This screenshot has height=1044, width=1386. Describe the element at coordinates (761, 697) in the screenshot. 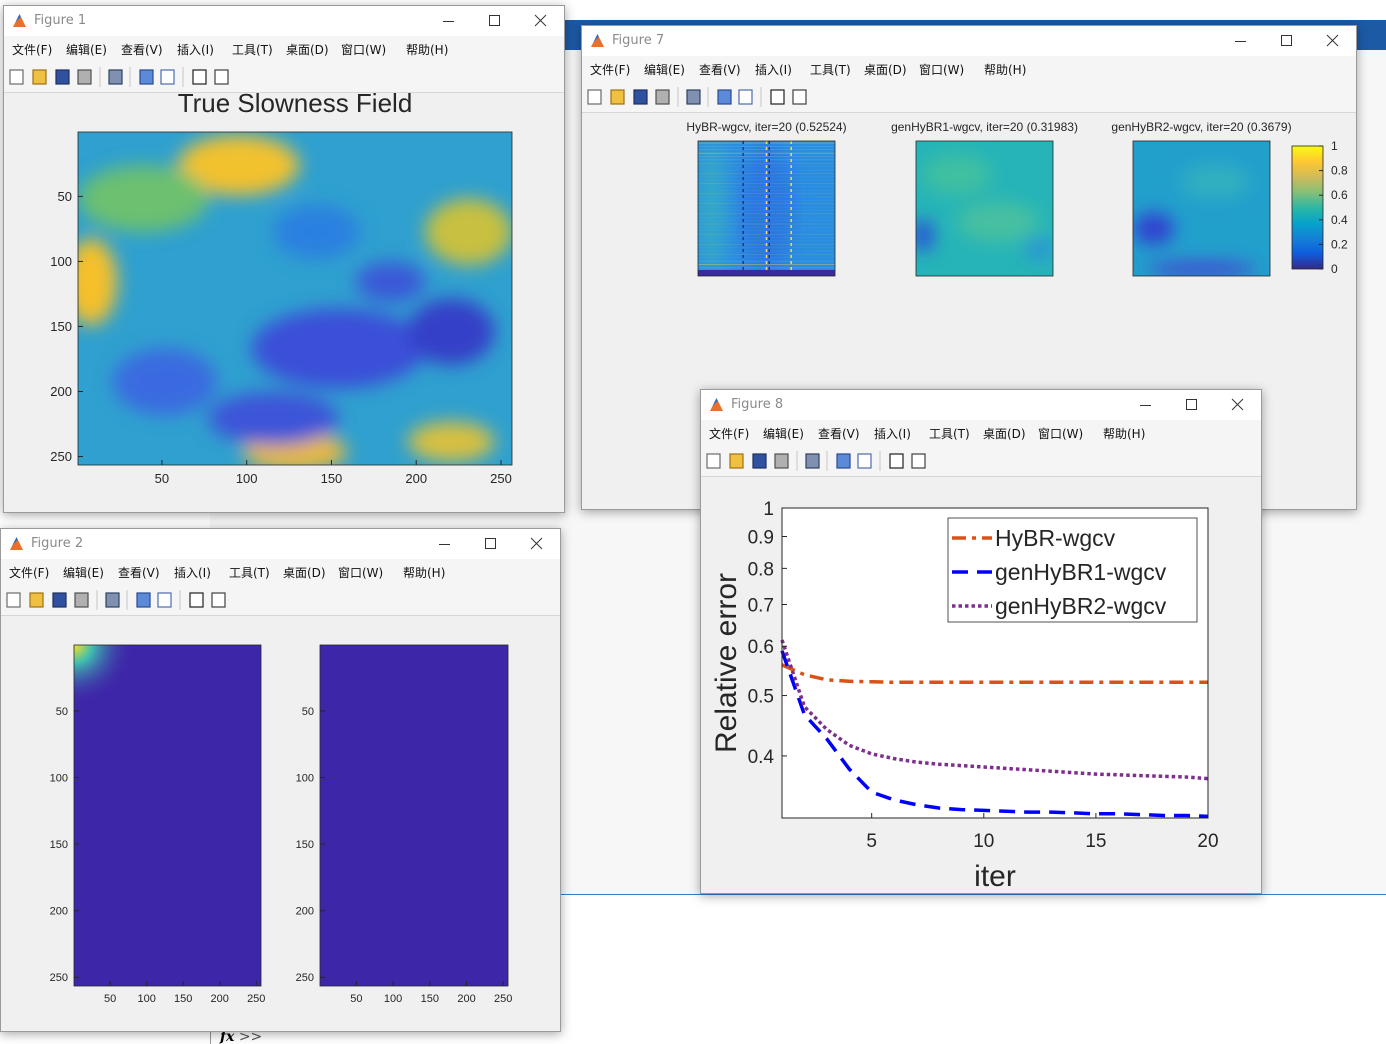

I see `y-tick-label: 0.5` at that location.